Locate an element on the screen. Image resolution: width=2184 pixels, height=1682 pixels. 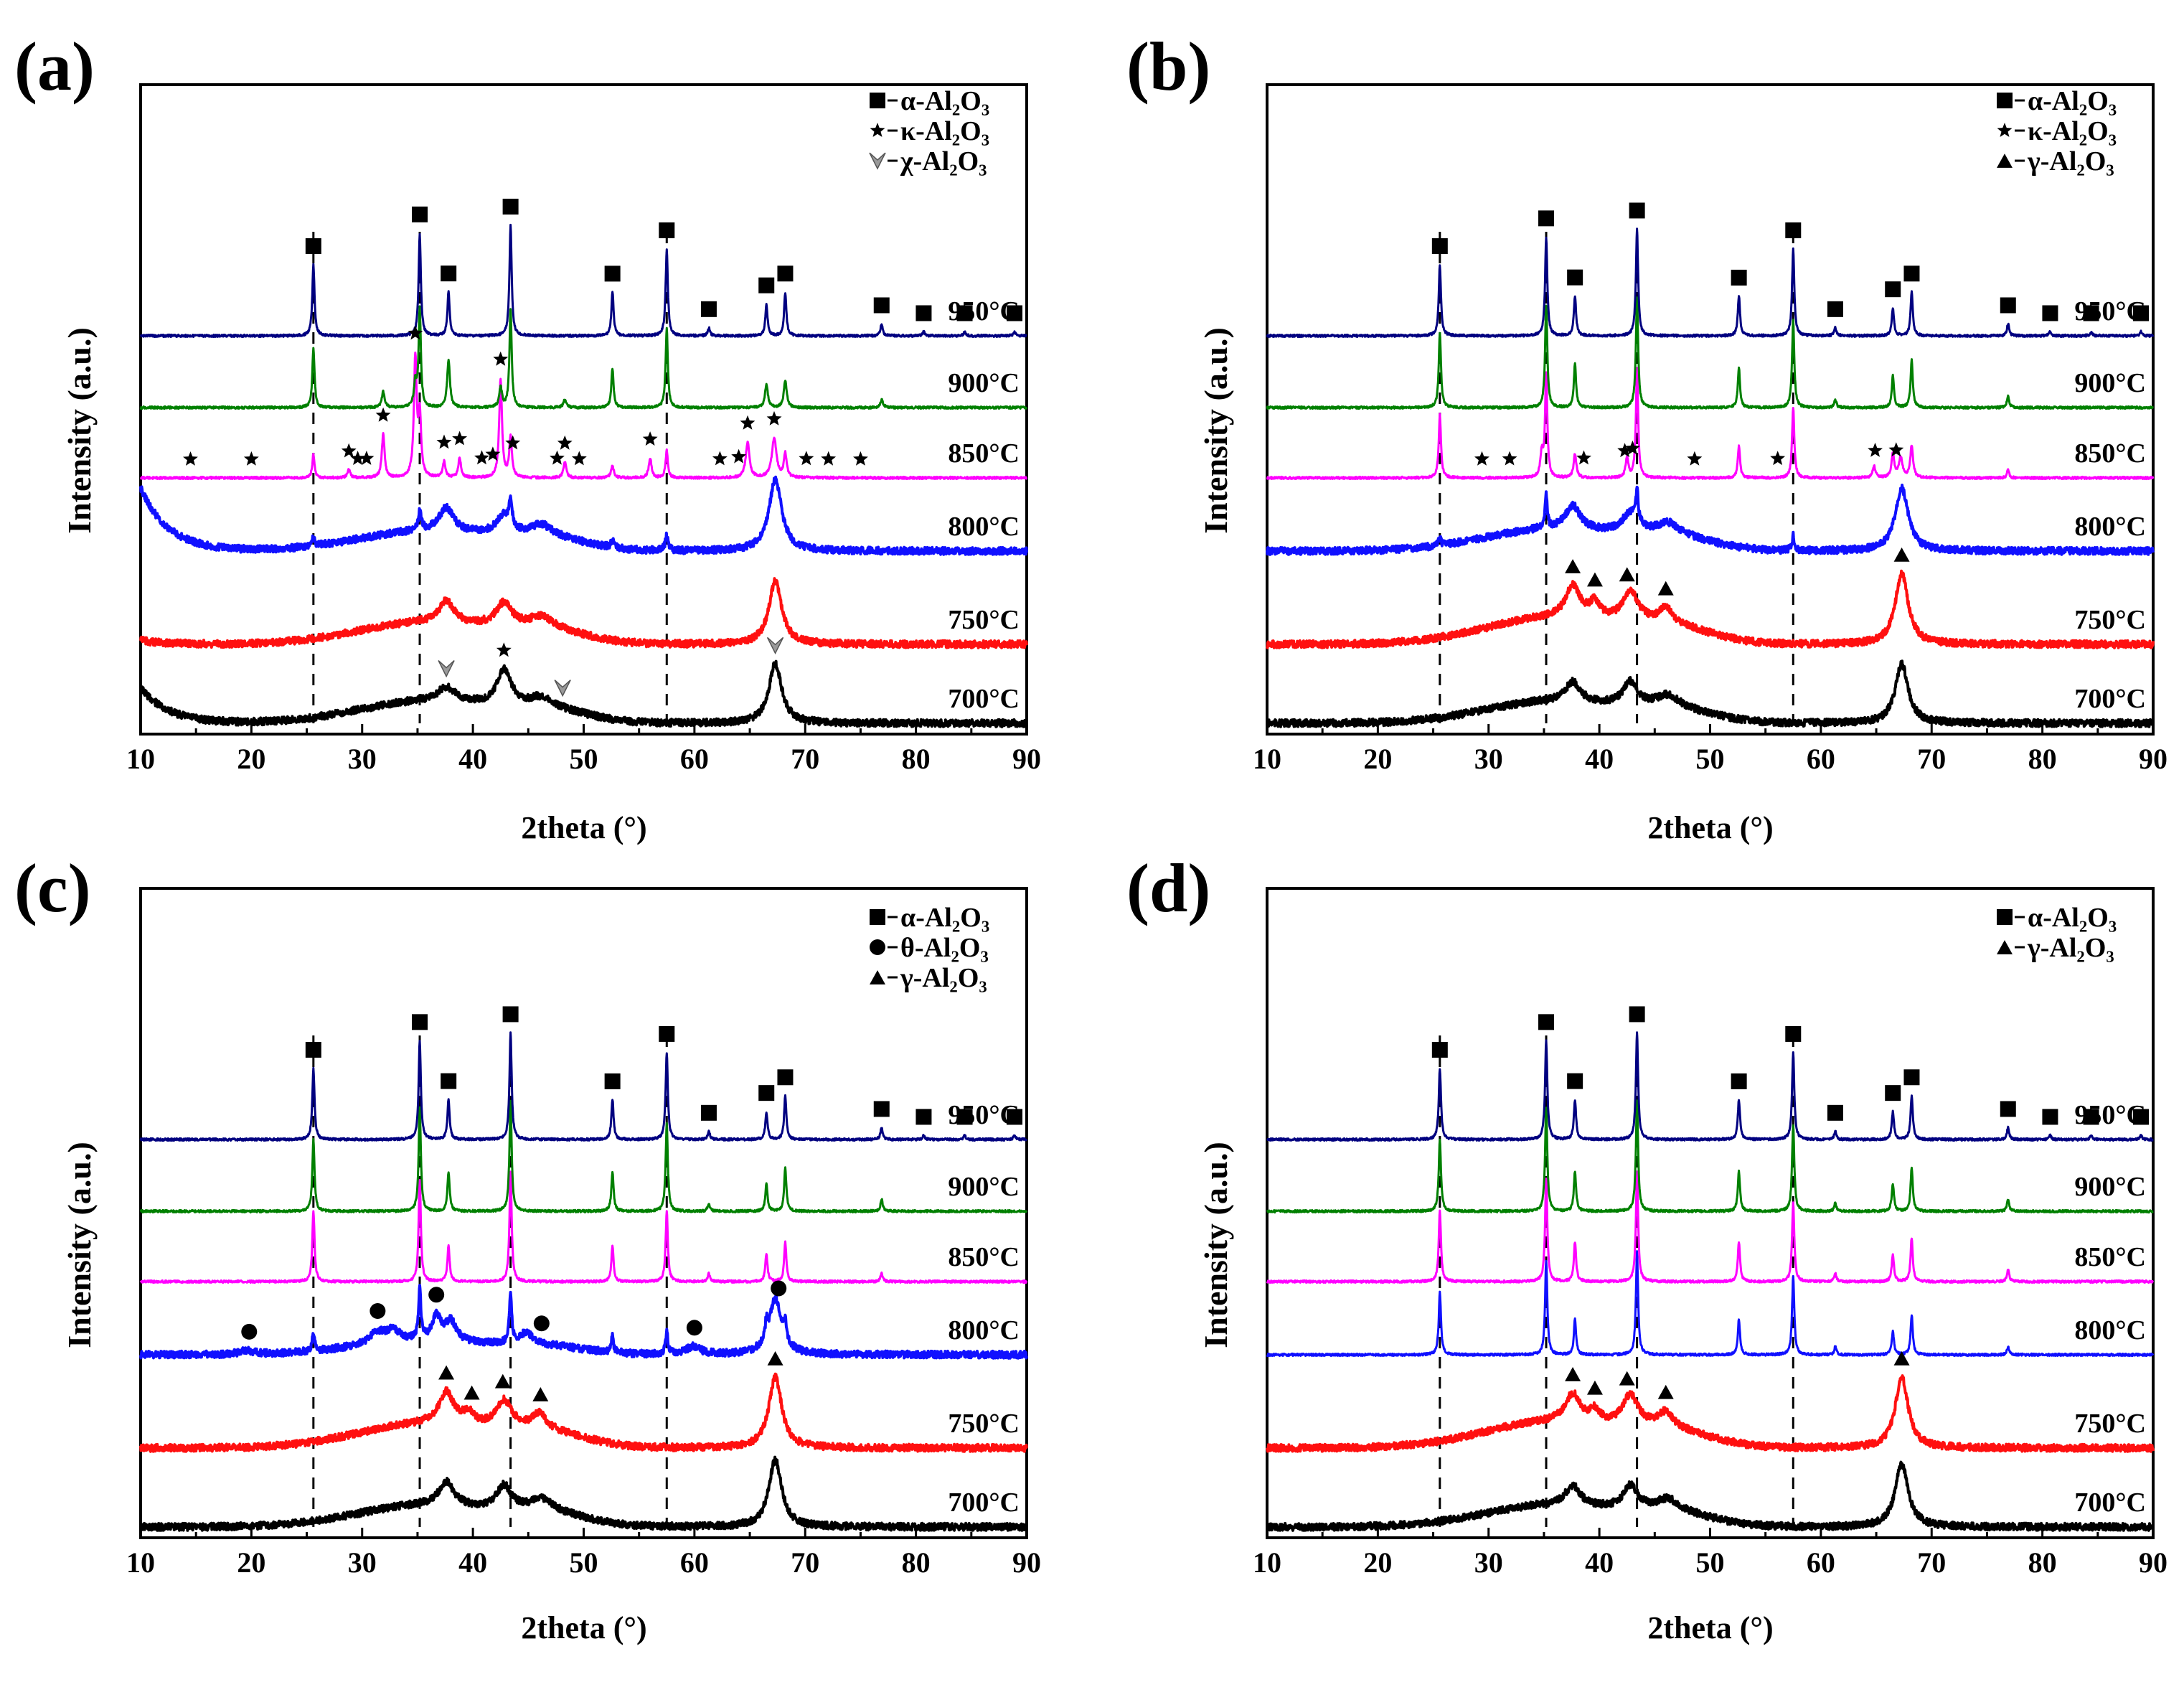
x-axis-label: 2theta (°) is located at coordinates (583, 827).